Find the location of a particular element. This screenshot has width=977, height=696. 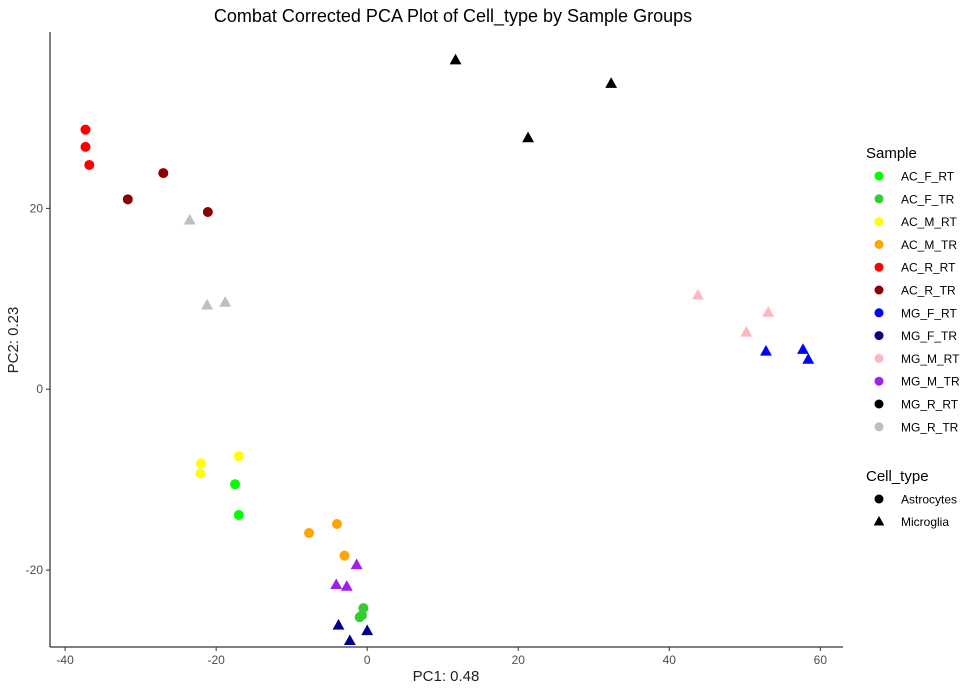

legend-label: AC_F_TR is located at coordinates (928, 199).